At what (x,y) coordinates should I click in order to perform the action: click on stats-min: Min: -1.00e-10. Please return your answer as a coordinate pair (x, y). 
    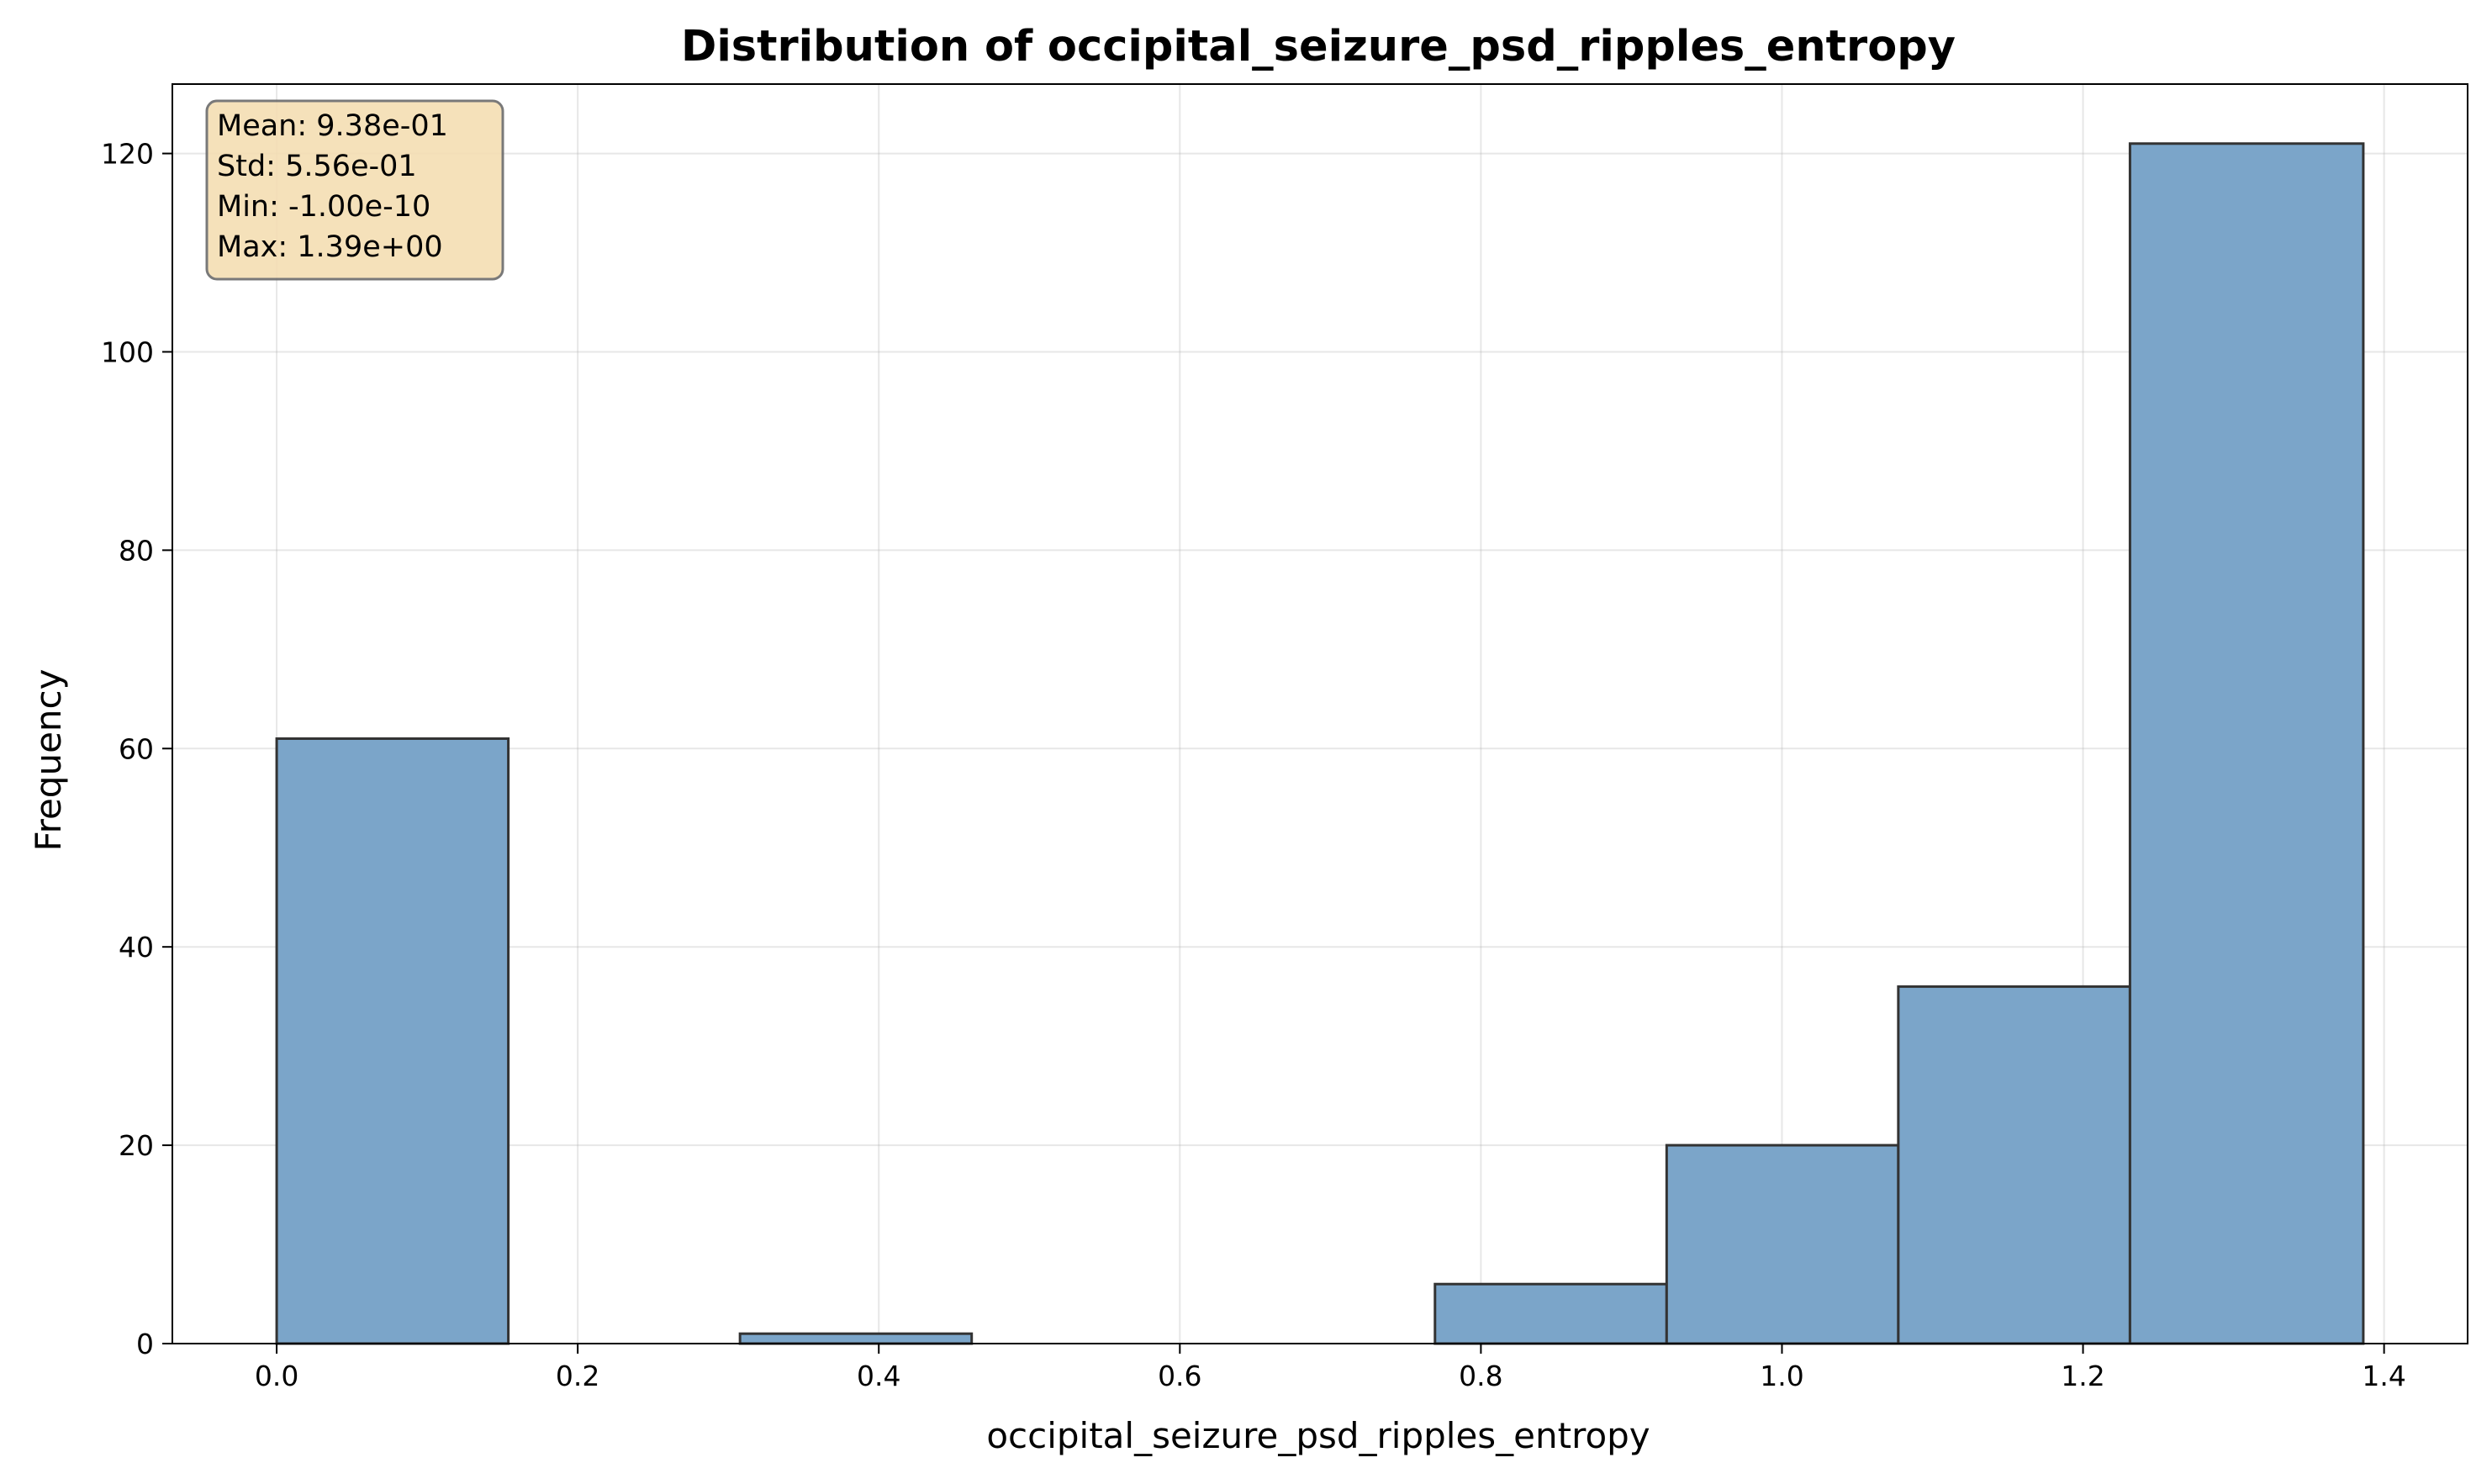
    Looking at the image, I should click on (323, 207).